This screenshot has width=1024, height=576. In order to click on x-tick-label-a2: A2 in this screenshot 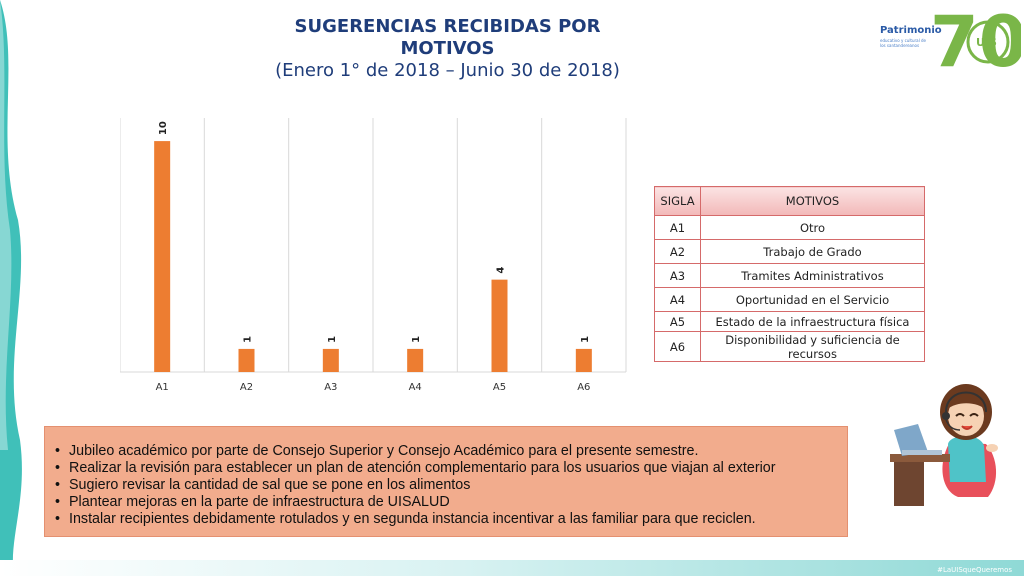, I will do `click(246, 387)`.